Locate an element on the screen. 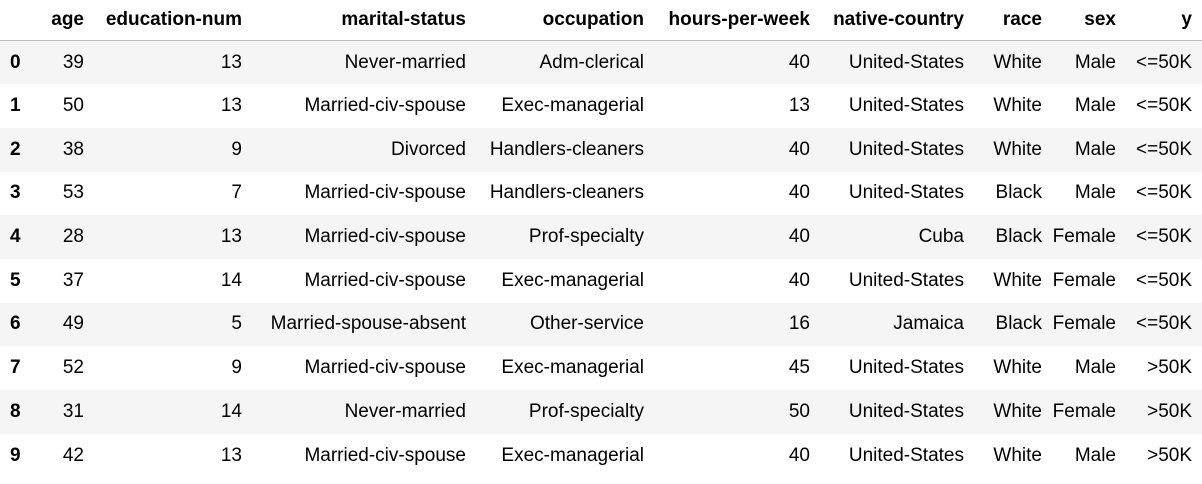  cell-age: 42 is located at coordinates (73, 455).